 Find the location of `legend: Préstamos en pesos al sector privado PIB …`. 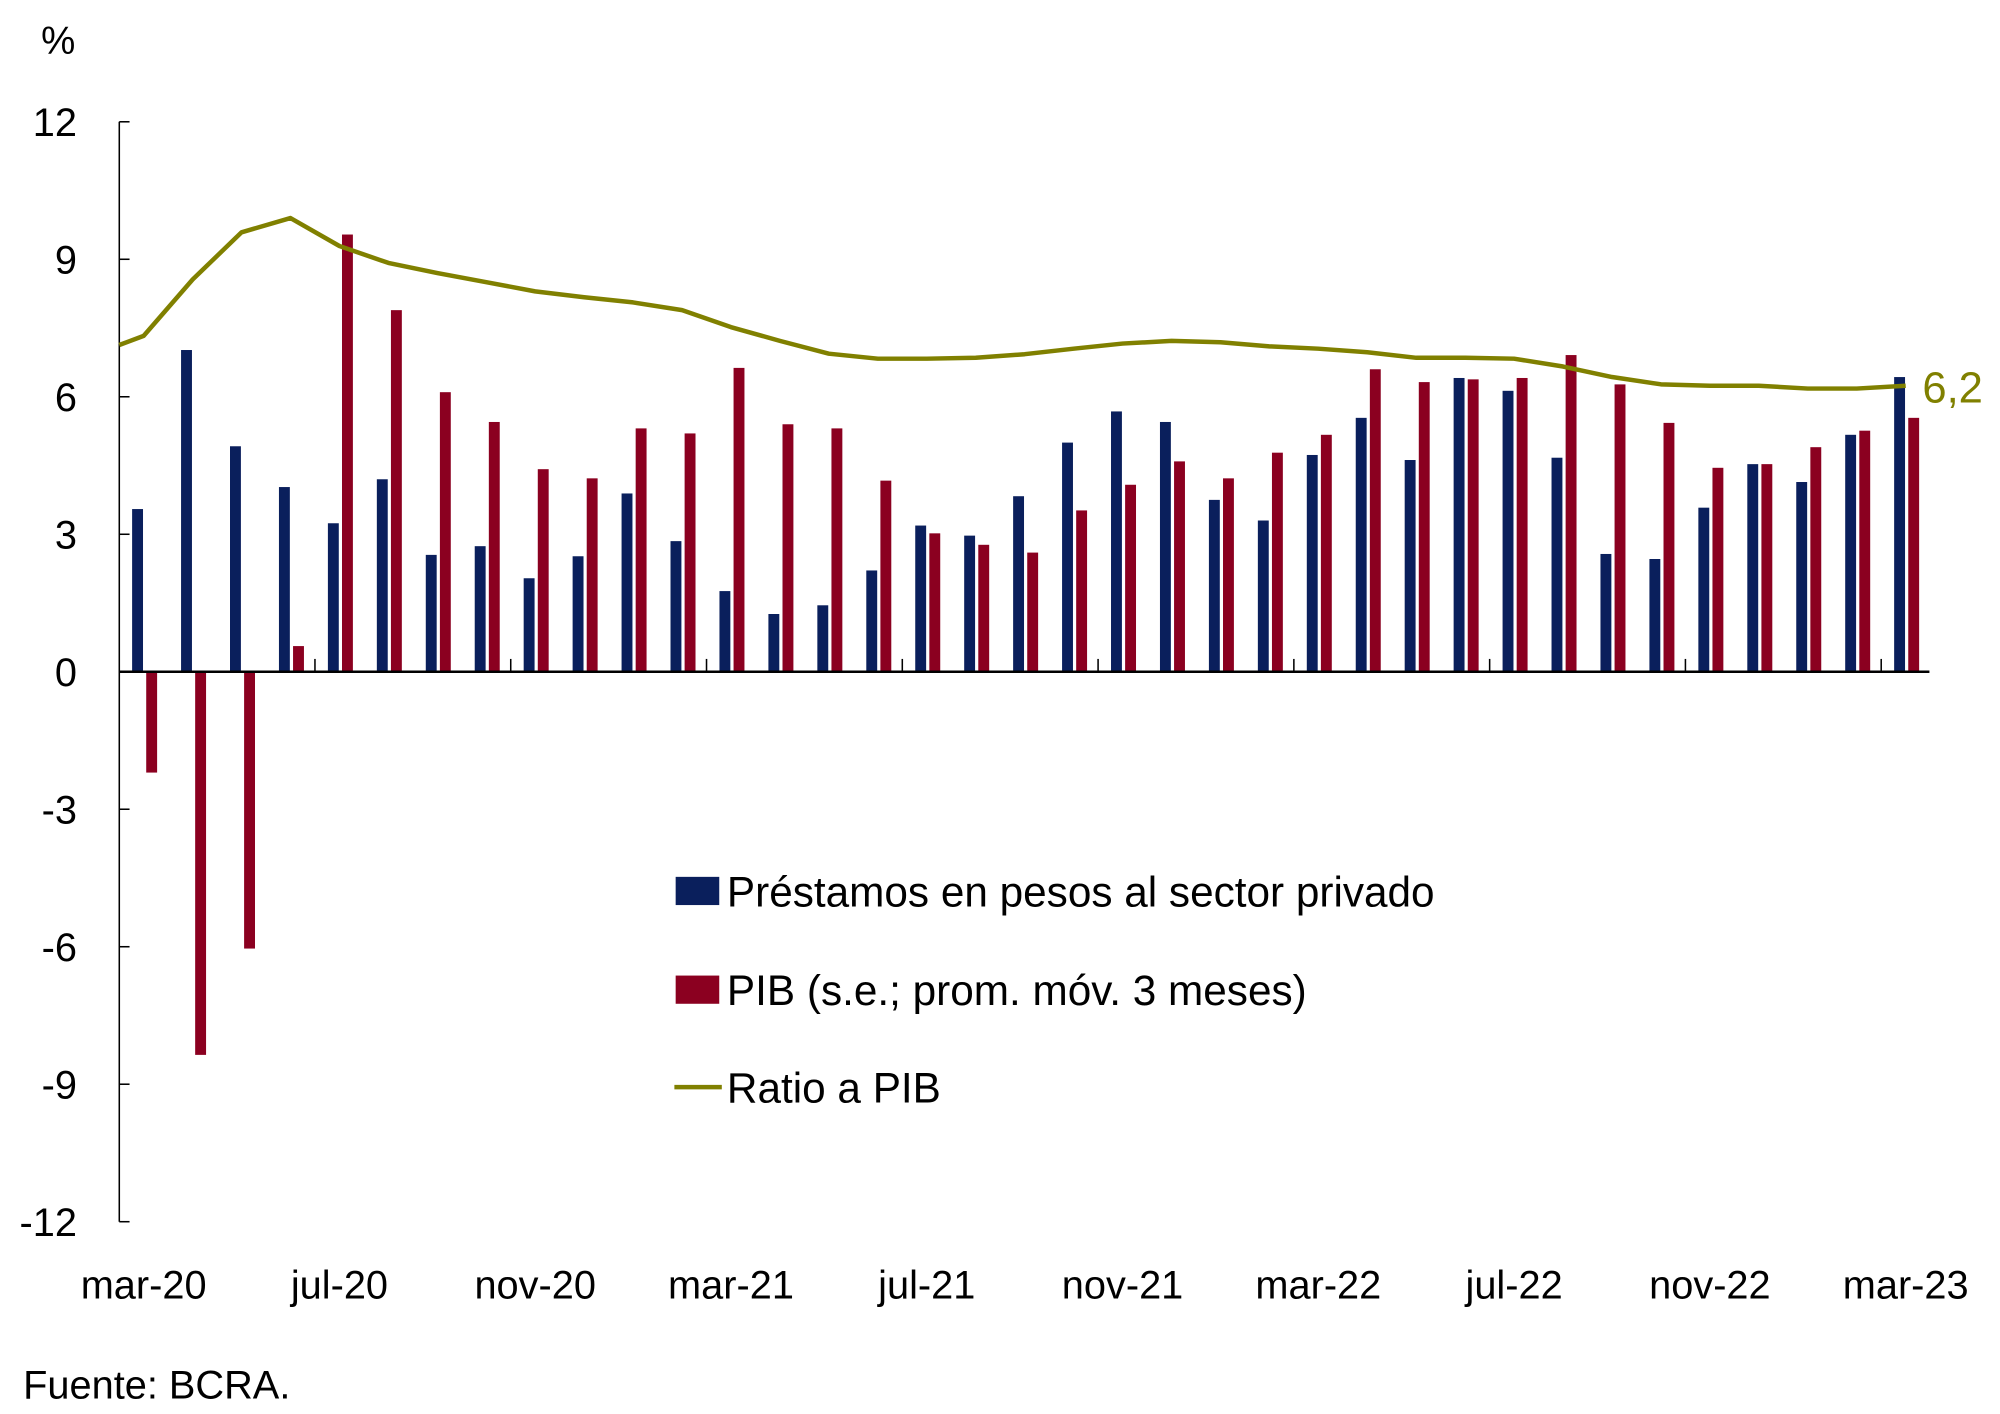

legend: Préstamos en pesos al sector privado PIB … is located at coordinates (1054, 989).